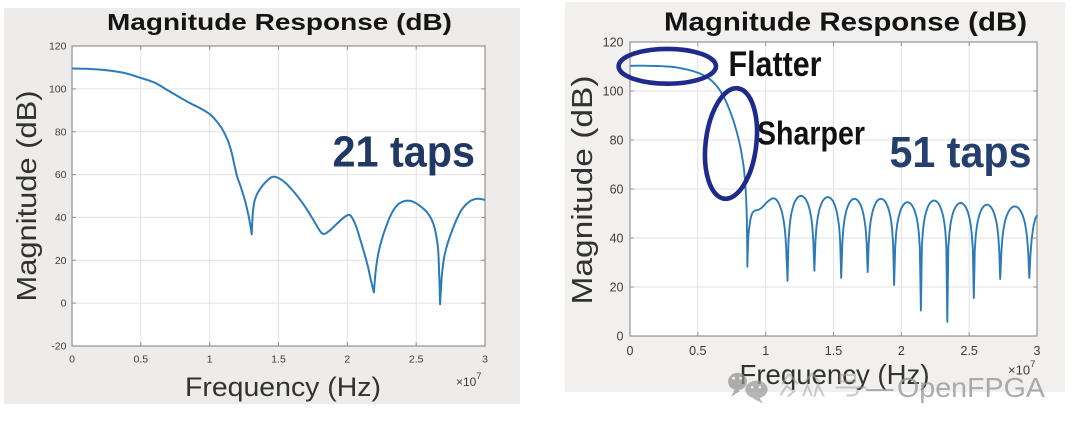 The width and height of the screenshot is (1080, 430). Describe the element at coordinates (58, 347) in the screenshot. I see `svg-text: -20` at that location.